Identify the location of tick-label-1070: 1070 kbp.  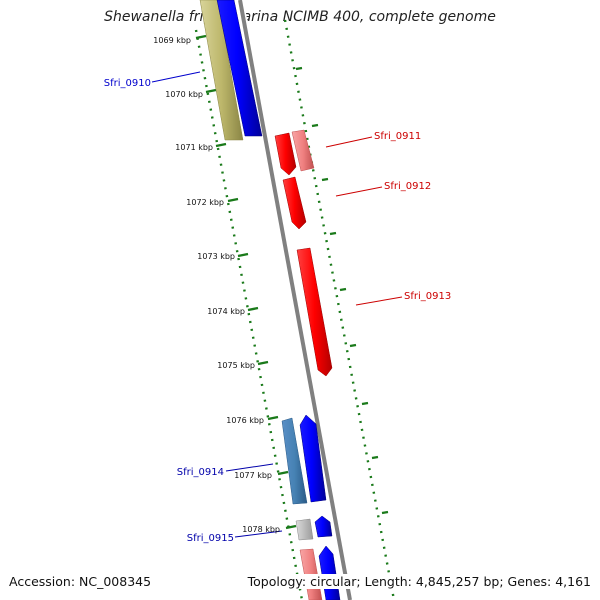
(184, 94).